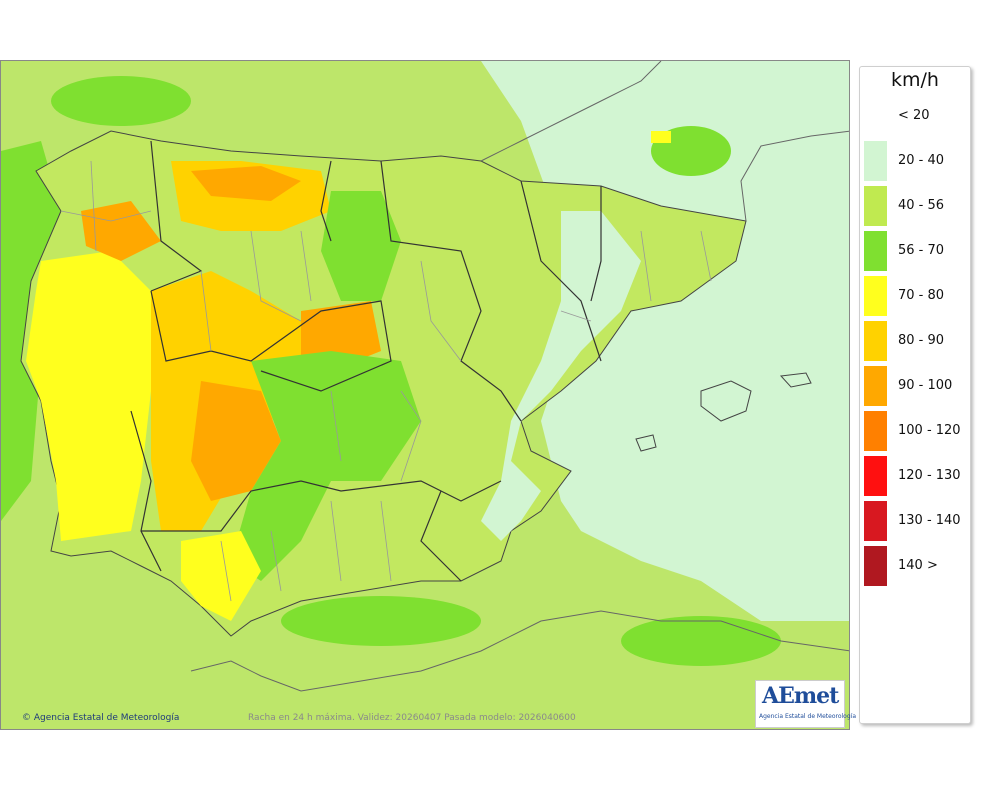 This screenshot has height=790, width=1000. What do you see at coordinates (921, 340) in the screenshot?
I see `legend-label: 80 - 90` at bounding box center [921, 340].